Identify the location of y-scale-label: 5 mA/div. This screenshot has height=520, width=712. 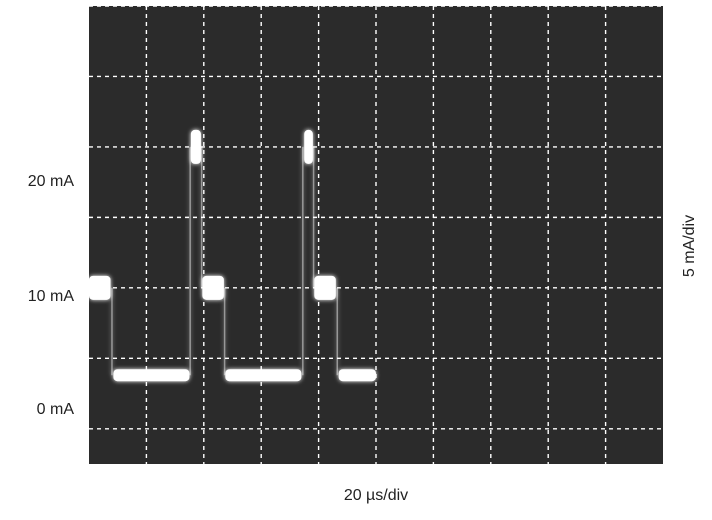
(689, 246).